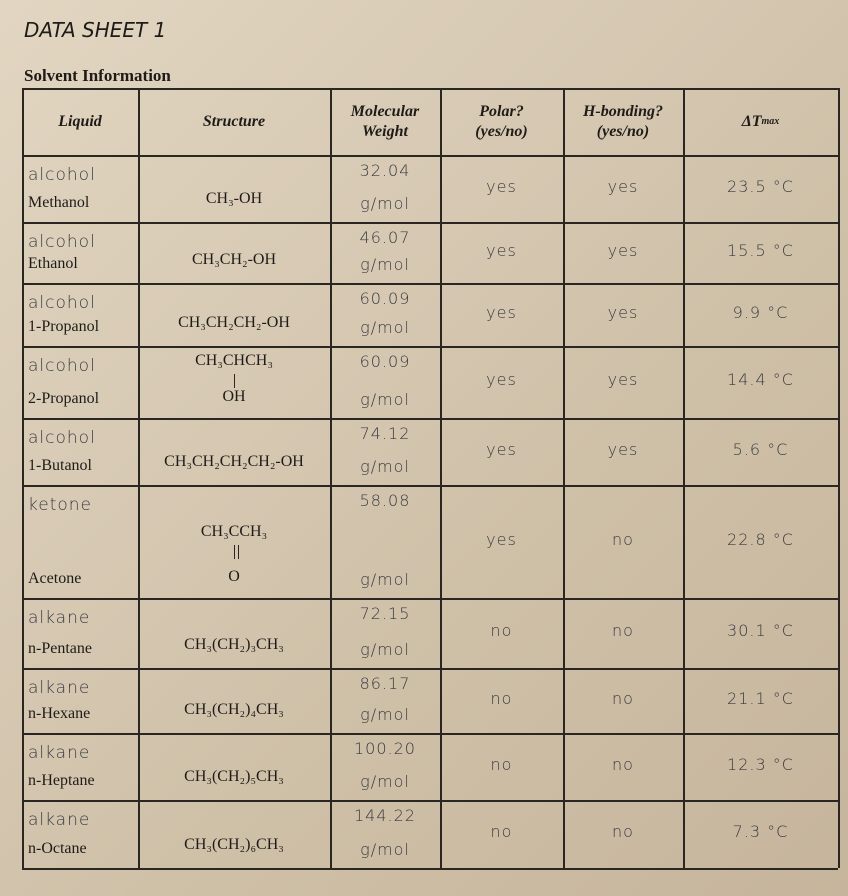  I want to click on column-header-text: ΔT, so click(751, 121).